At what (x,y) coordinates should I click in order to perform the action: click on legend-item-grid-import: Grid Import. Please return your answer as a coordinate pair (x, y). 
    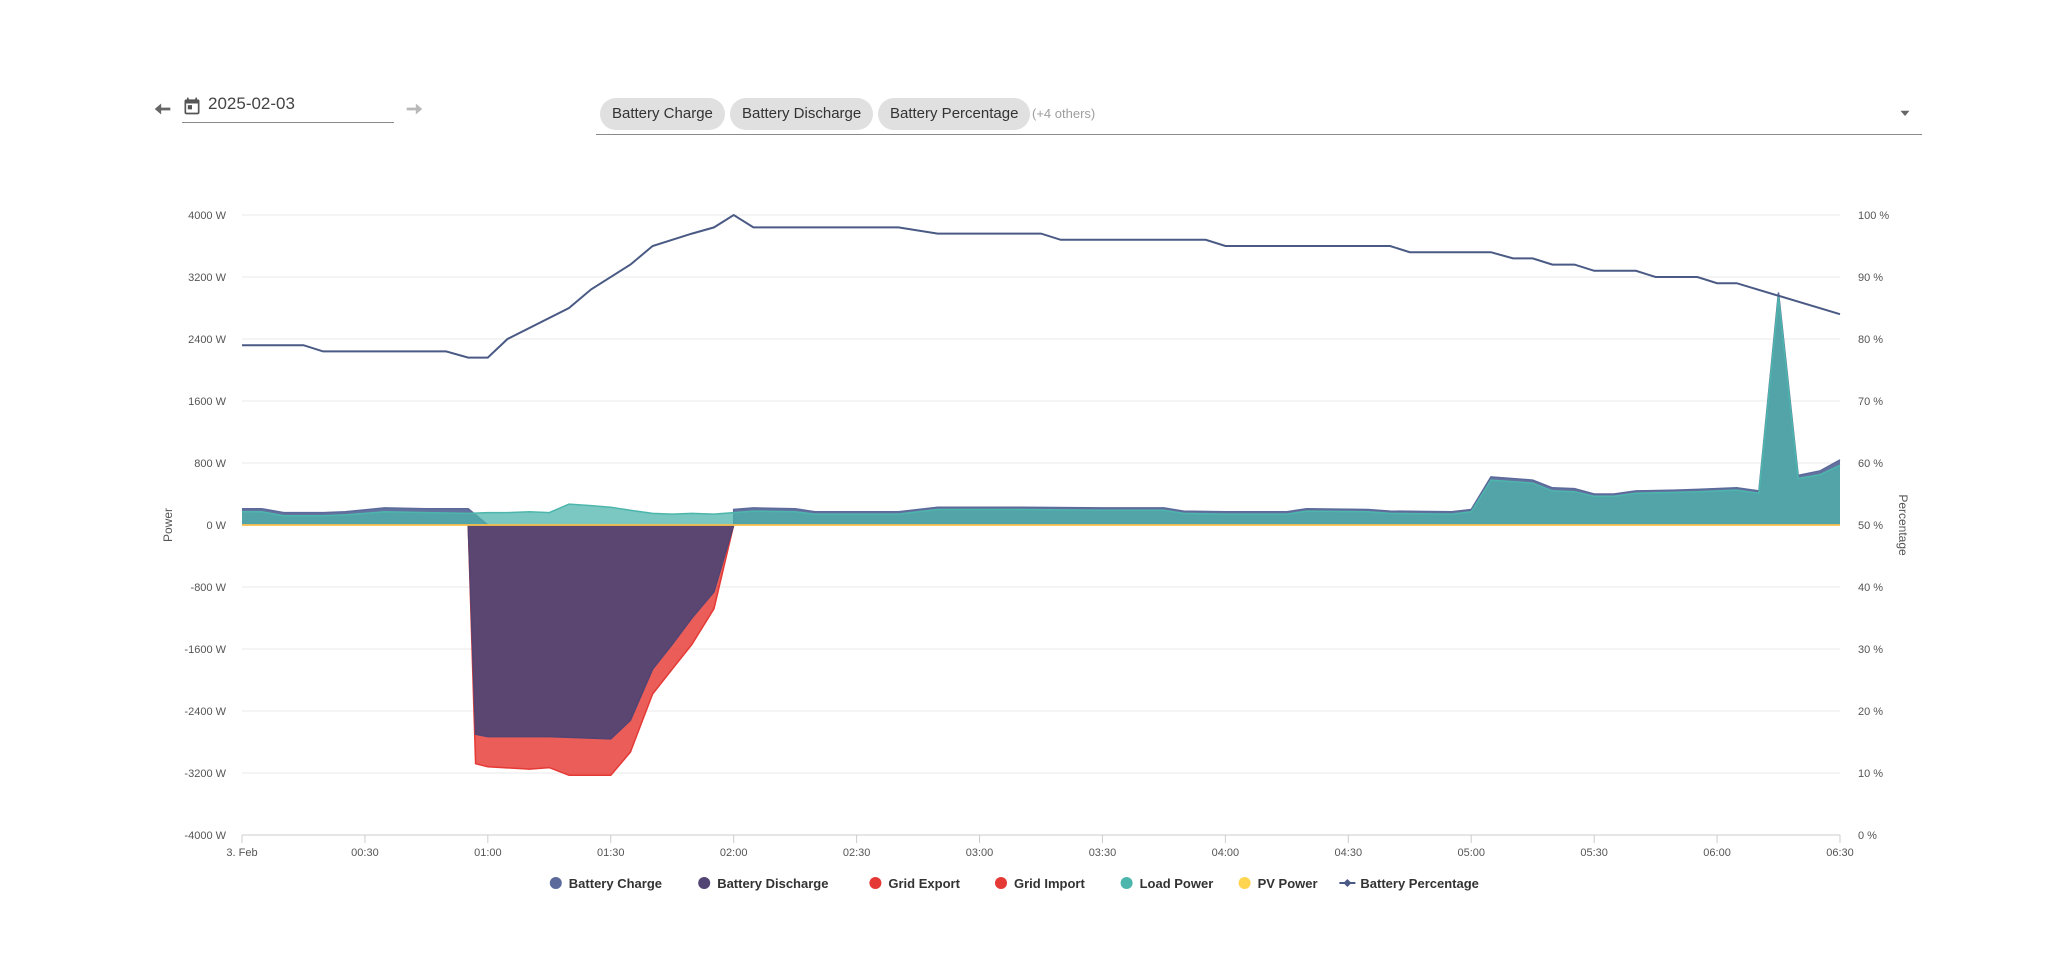
    Looking at the image, I should click on (1040, 883).